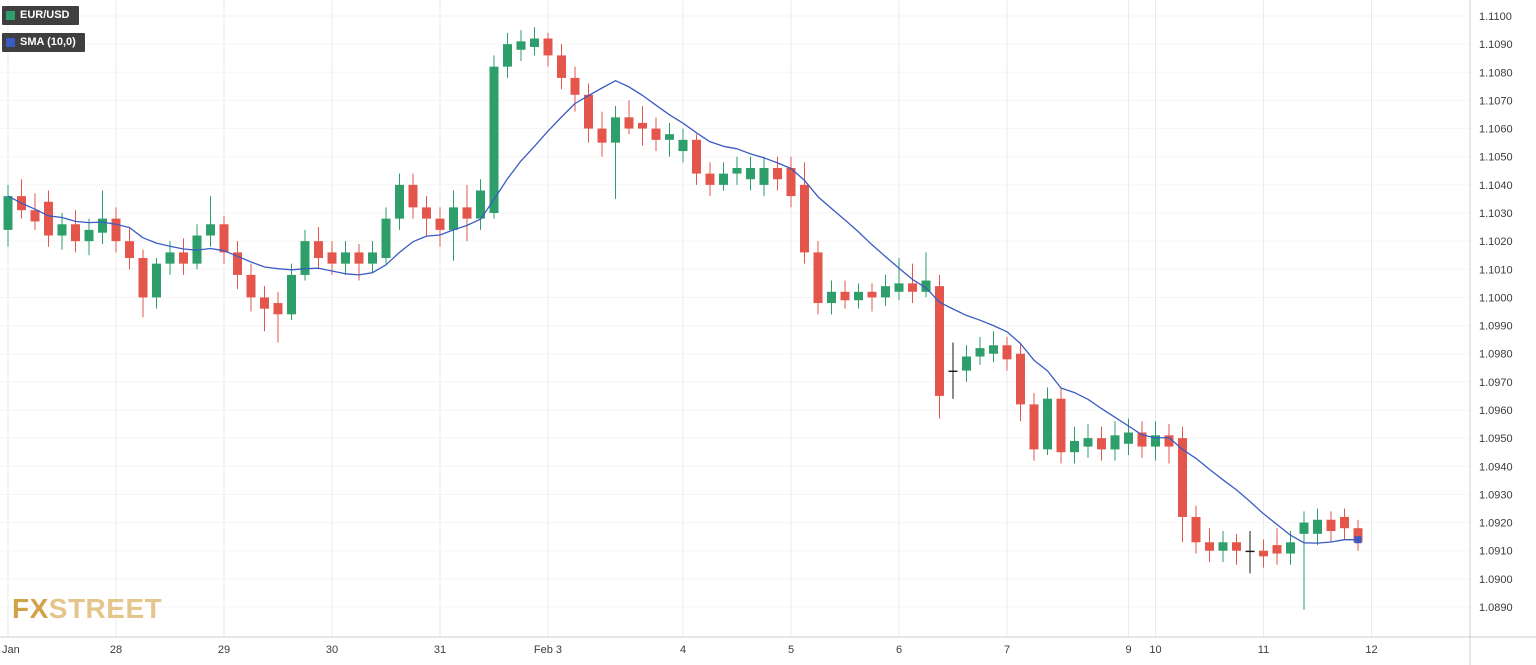 Image resolution: width=1536 pixels, height=665 pixels. What do you see at coordinates (45, 15) in the screenshot?
I see `symbol-label: EUR/USD` at bounding box center [45, 15].